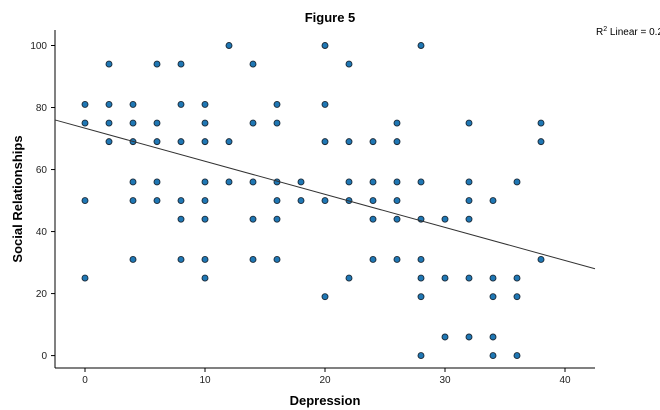 The image size is (660, 410). What do you see at coordinates (205, 380) in the screenshot?
I see `x-tick-label: 10` at bounding box center [205, 380].